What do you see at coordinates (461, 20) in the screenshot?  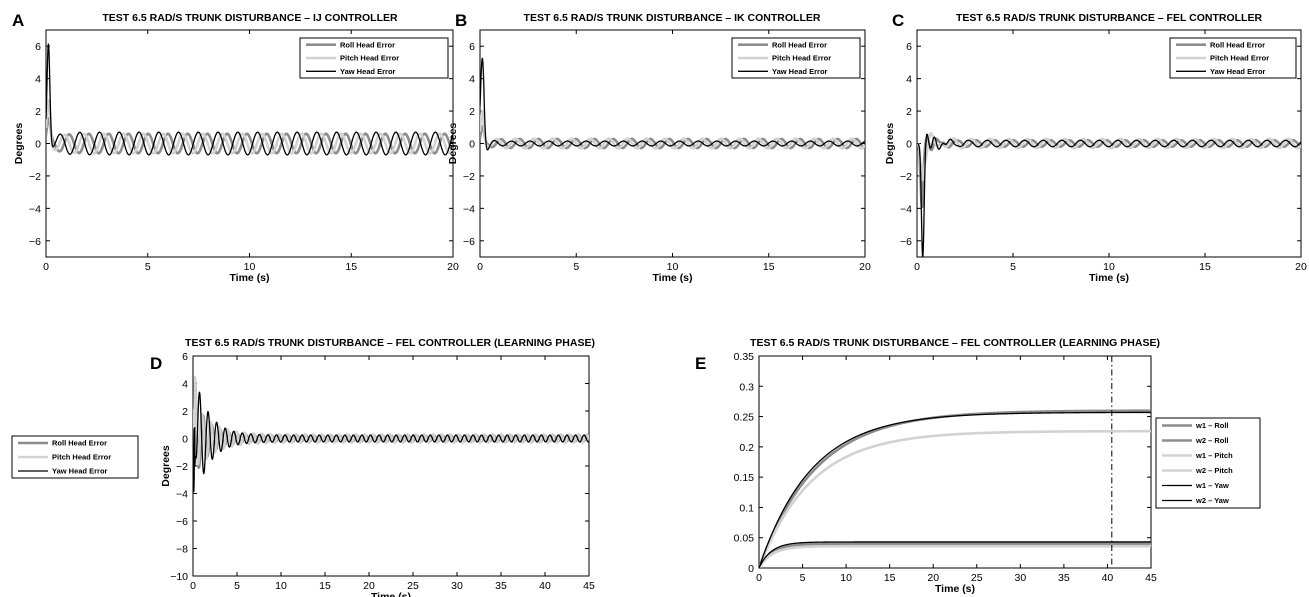 I see `panel-letter: B` at bounding box center [461, 20].